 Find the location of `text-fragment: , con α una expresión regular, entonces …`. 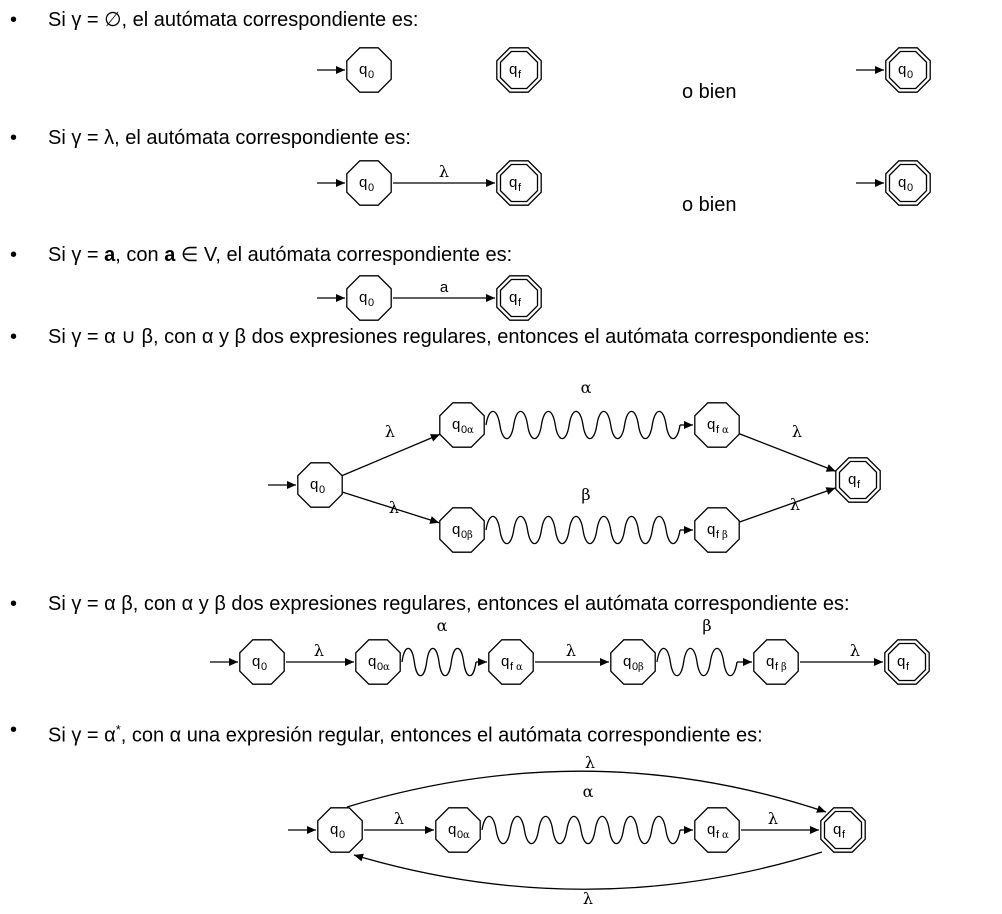

text-fragment: , con α una expresión regular, entonces … is located at coordinates (441, 735).